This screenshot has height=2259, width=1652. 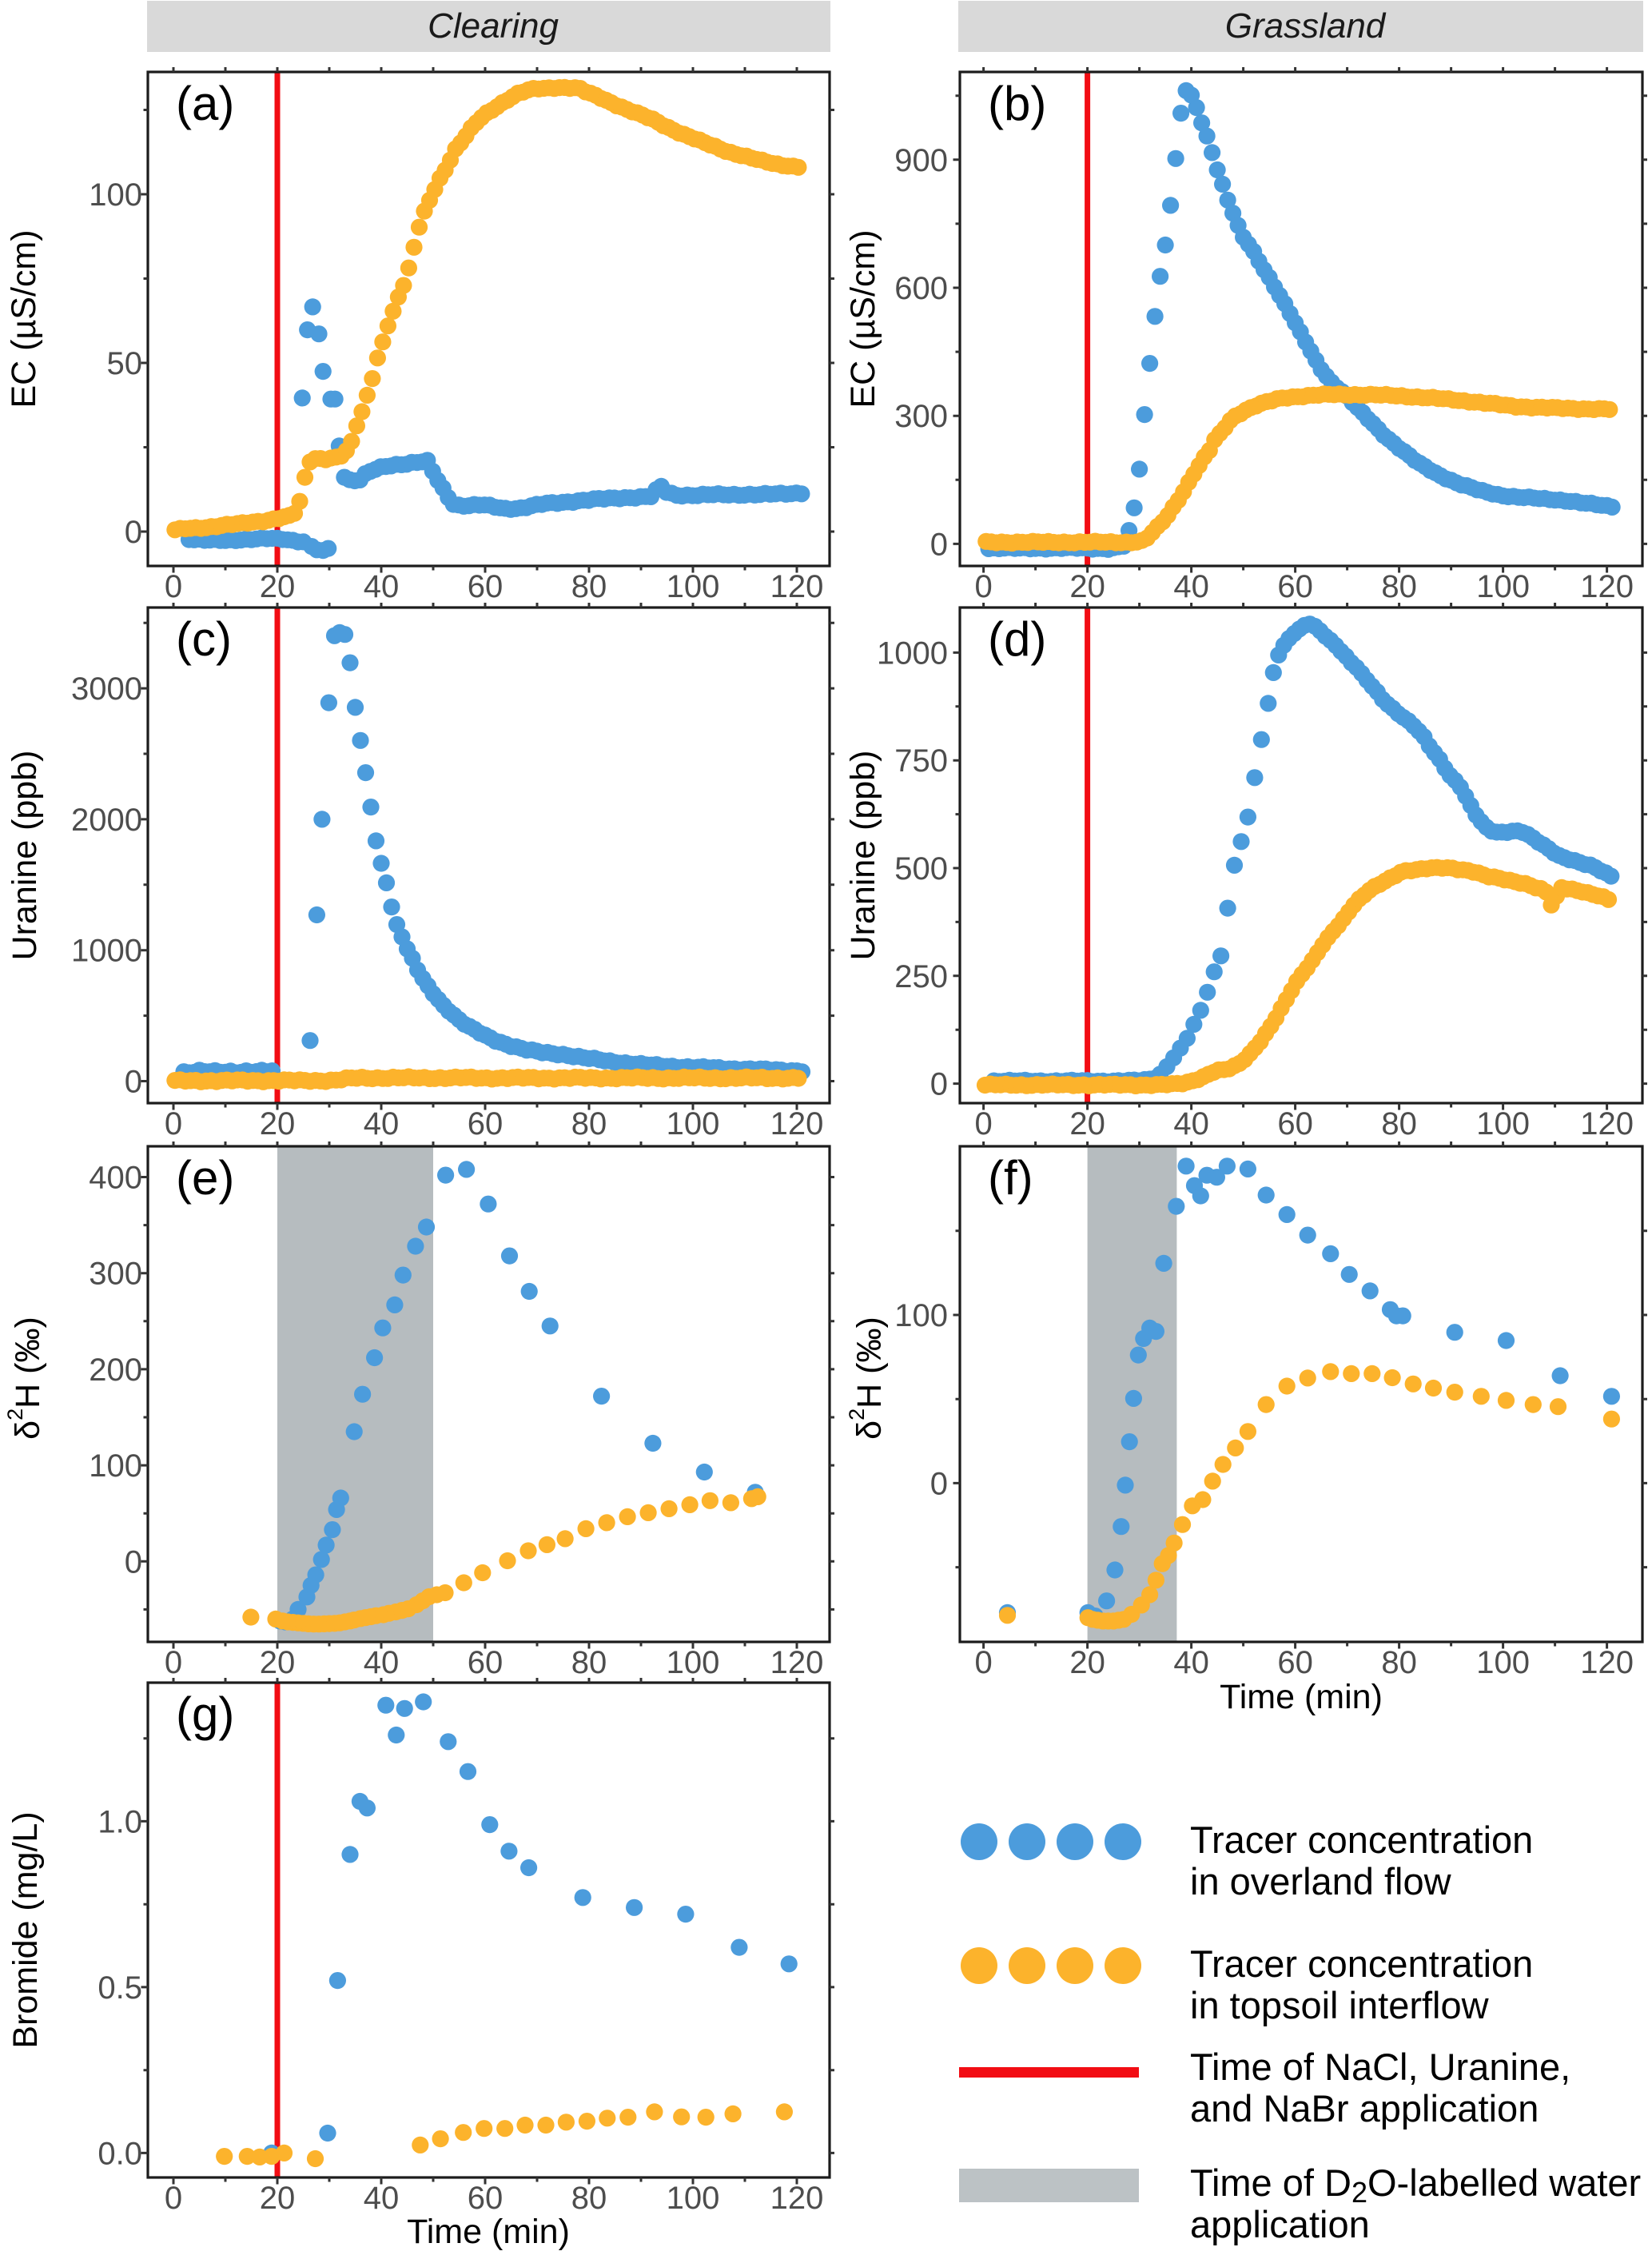 I want to click on svg-text: Time of NaCl, Uranine,, so click(x=1380, y=2067).